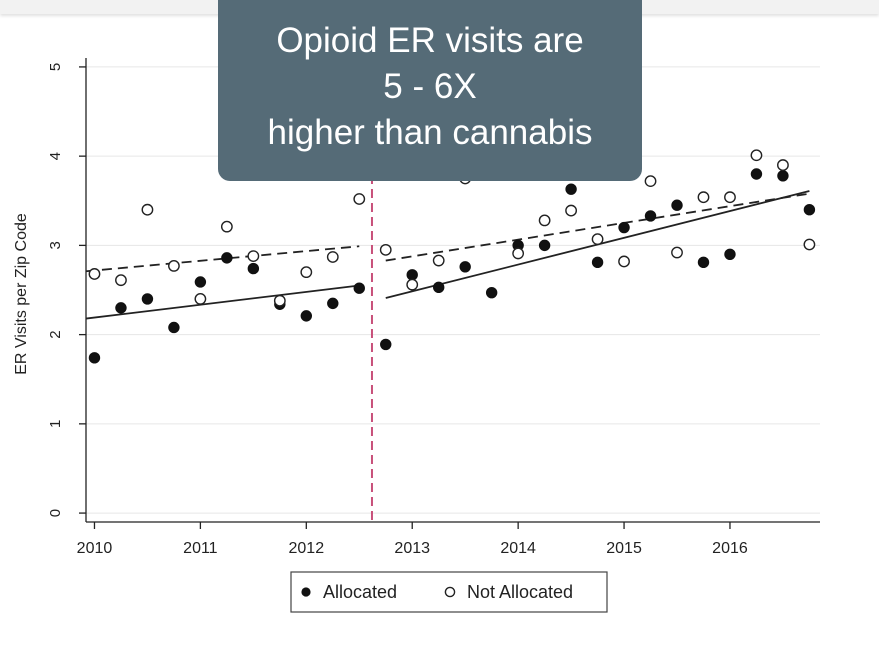 Image resolution: width=879 pixels, height=659 pixels. Describe the element at coordinates (200, 548) in the screenshot. I see `x-tick-label: 2011` at that location.